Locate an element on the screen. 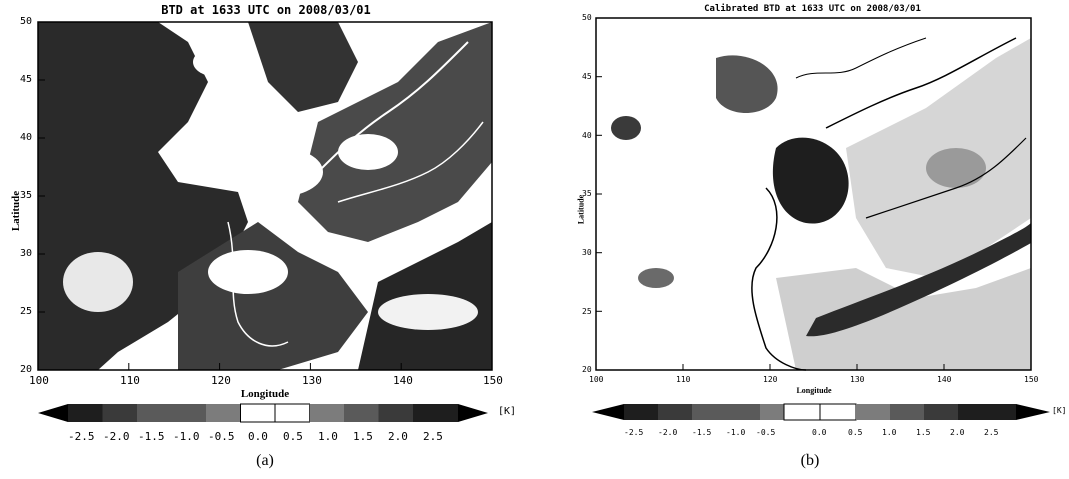  dark-region-korea is located at coordinates (810, 180).